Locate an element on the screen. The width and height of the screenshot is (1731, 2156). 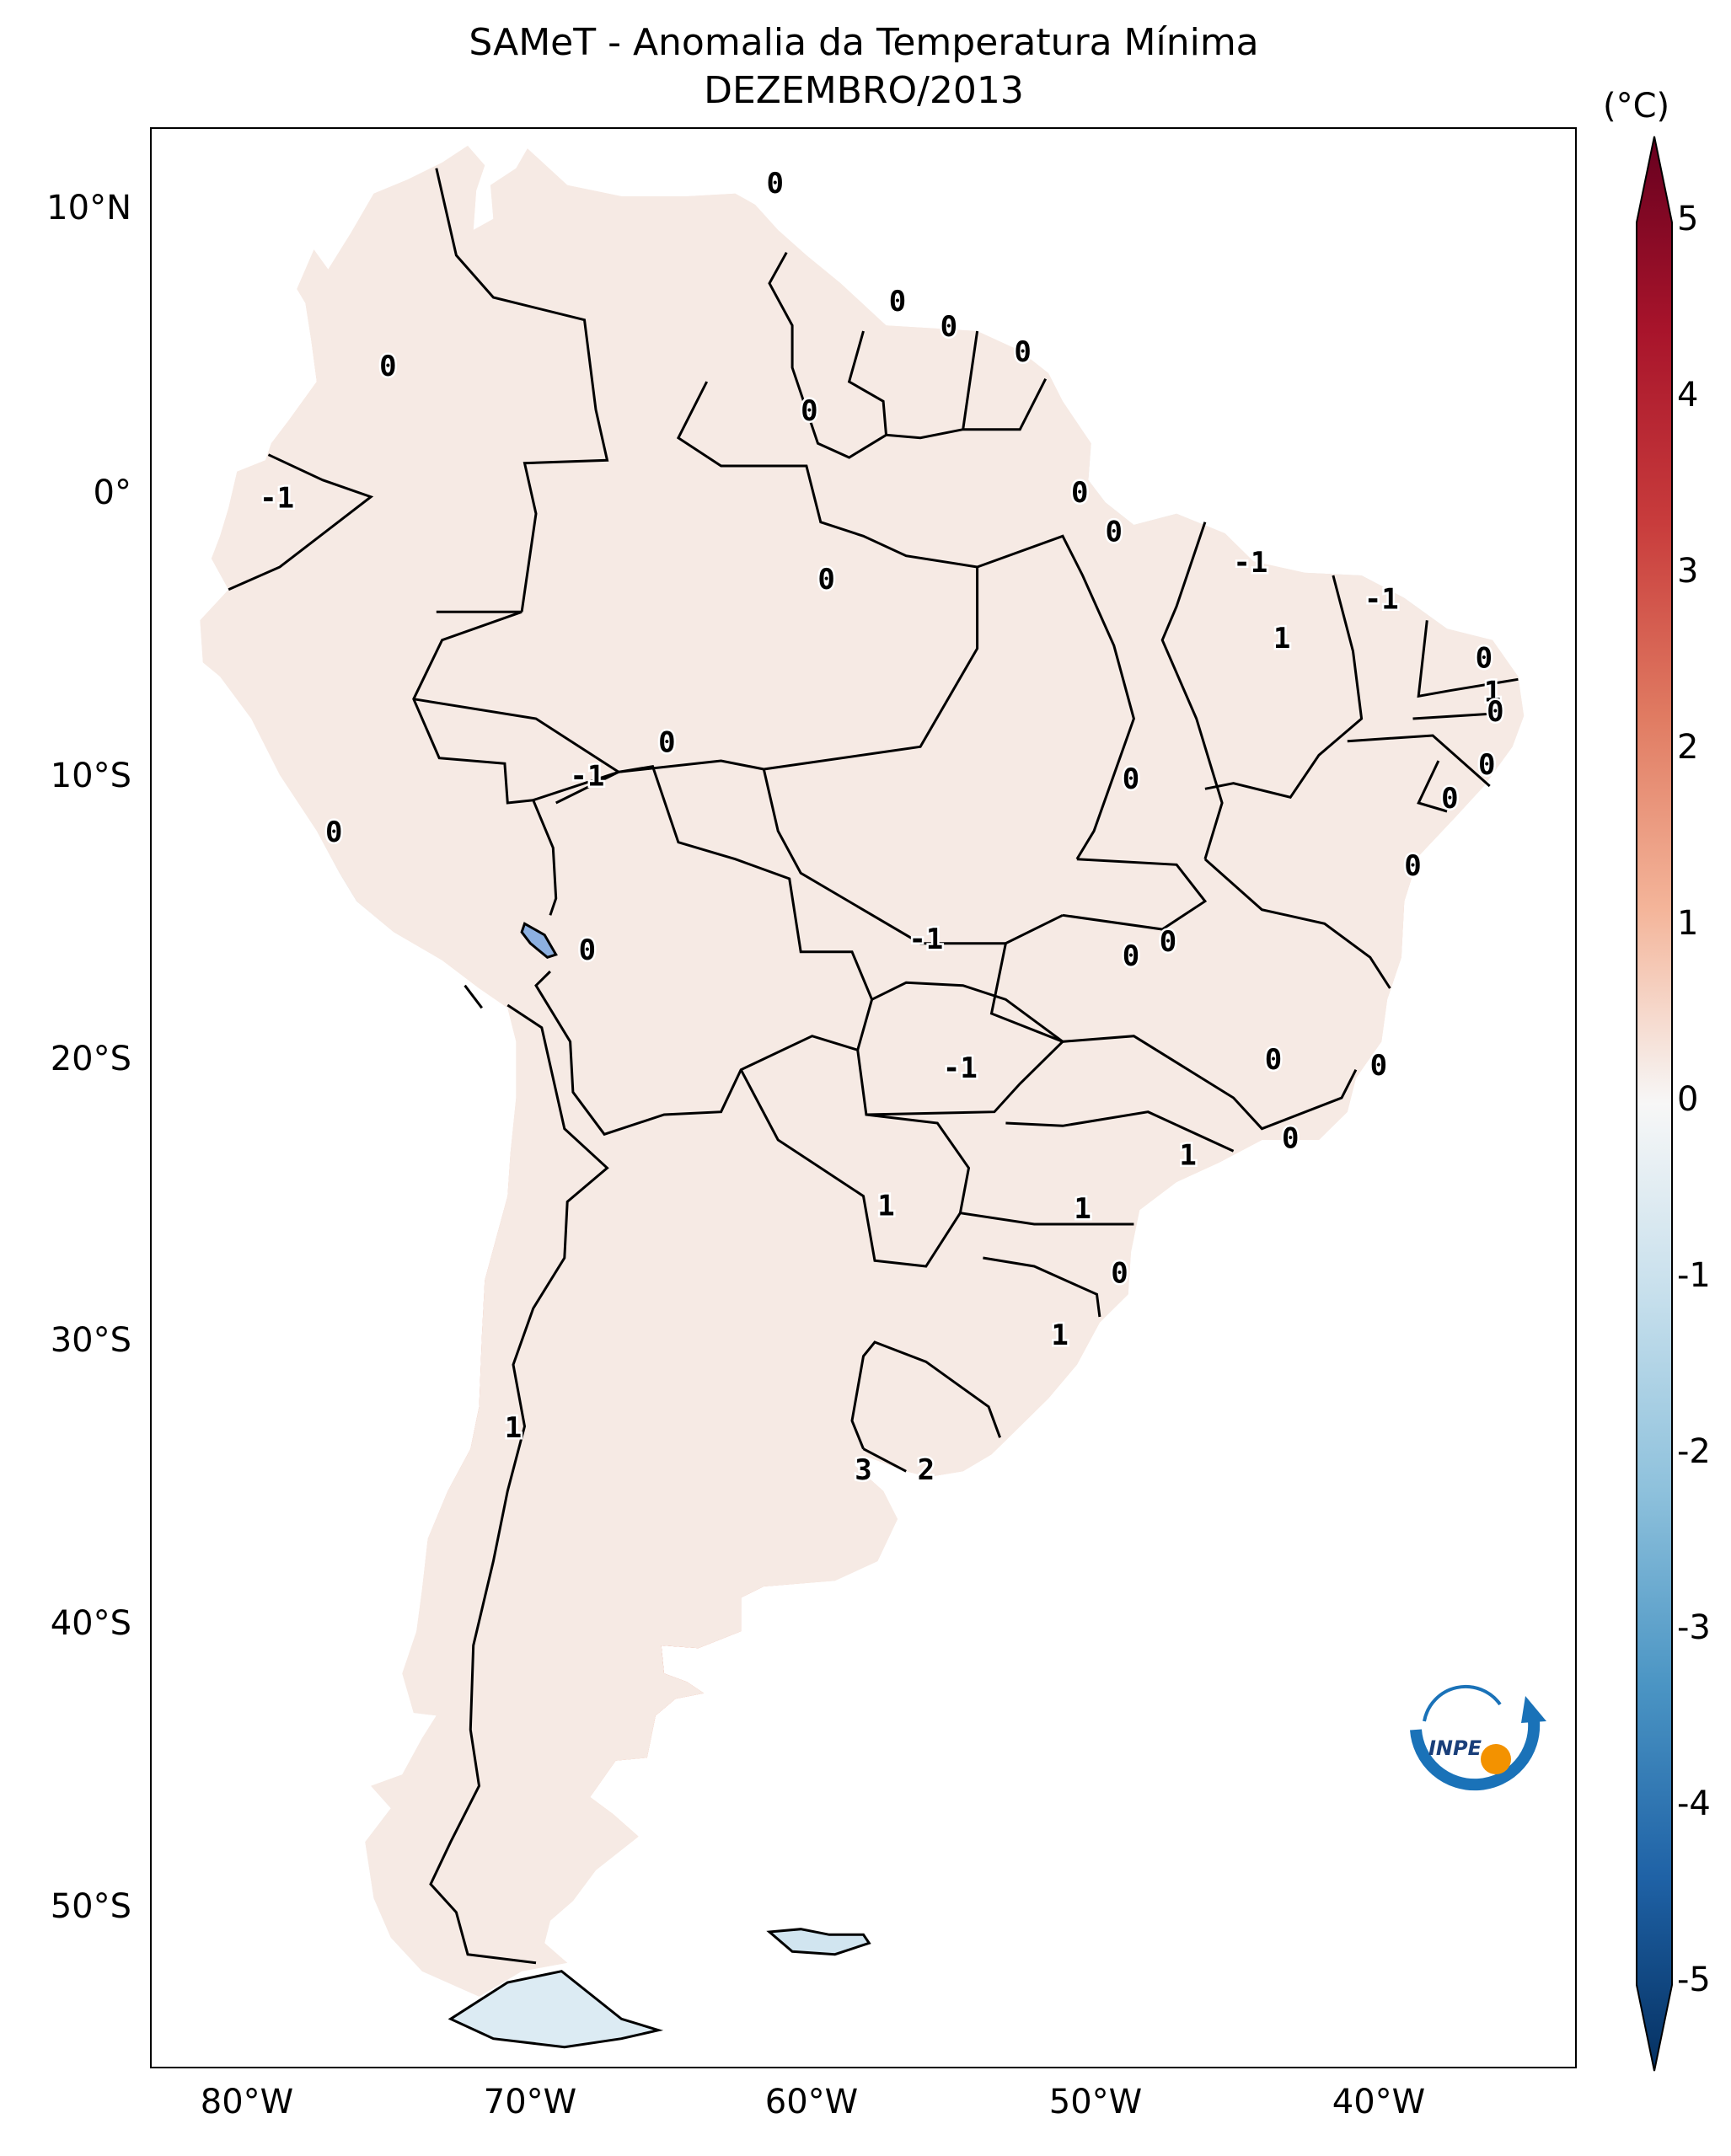
y-tick-label: 0° is located at coordinates (112, 492).